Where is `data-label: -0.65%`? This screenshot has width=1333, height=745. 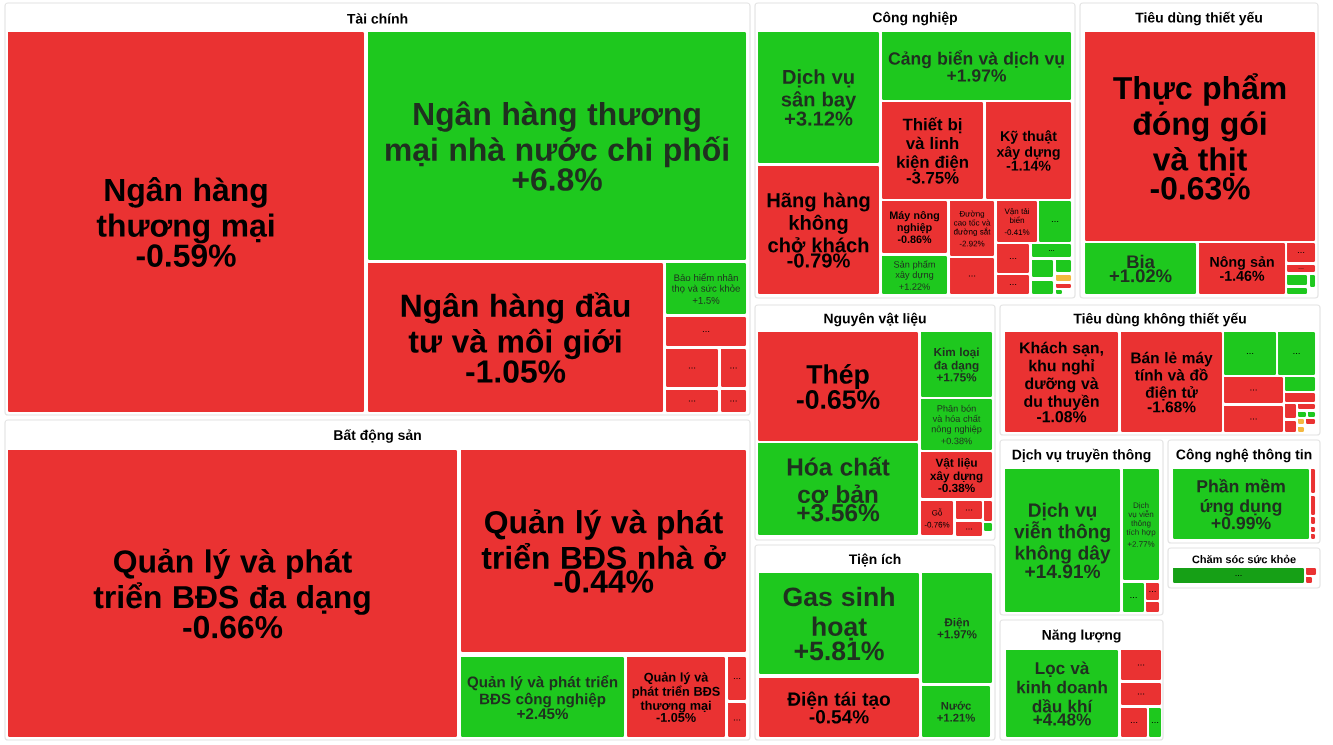
data-label: -0.65% is located at coordinates (838, 399).